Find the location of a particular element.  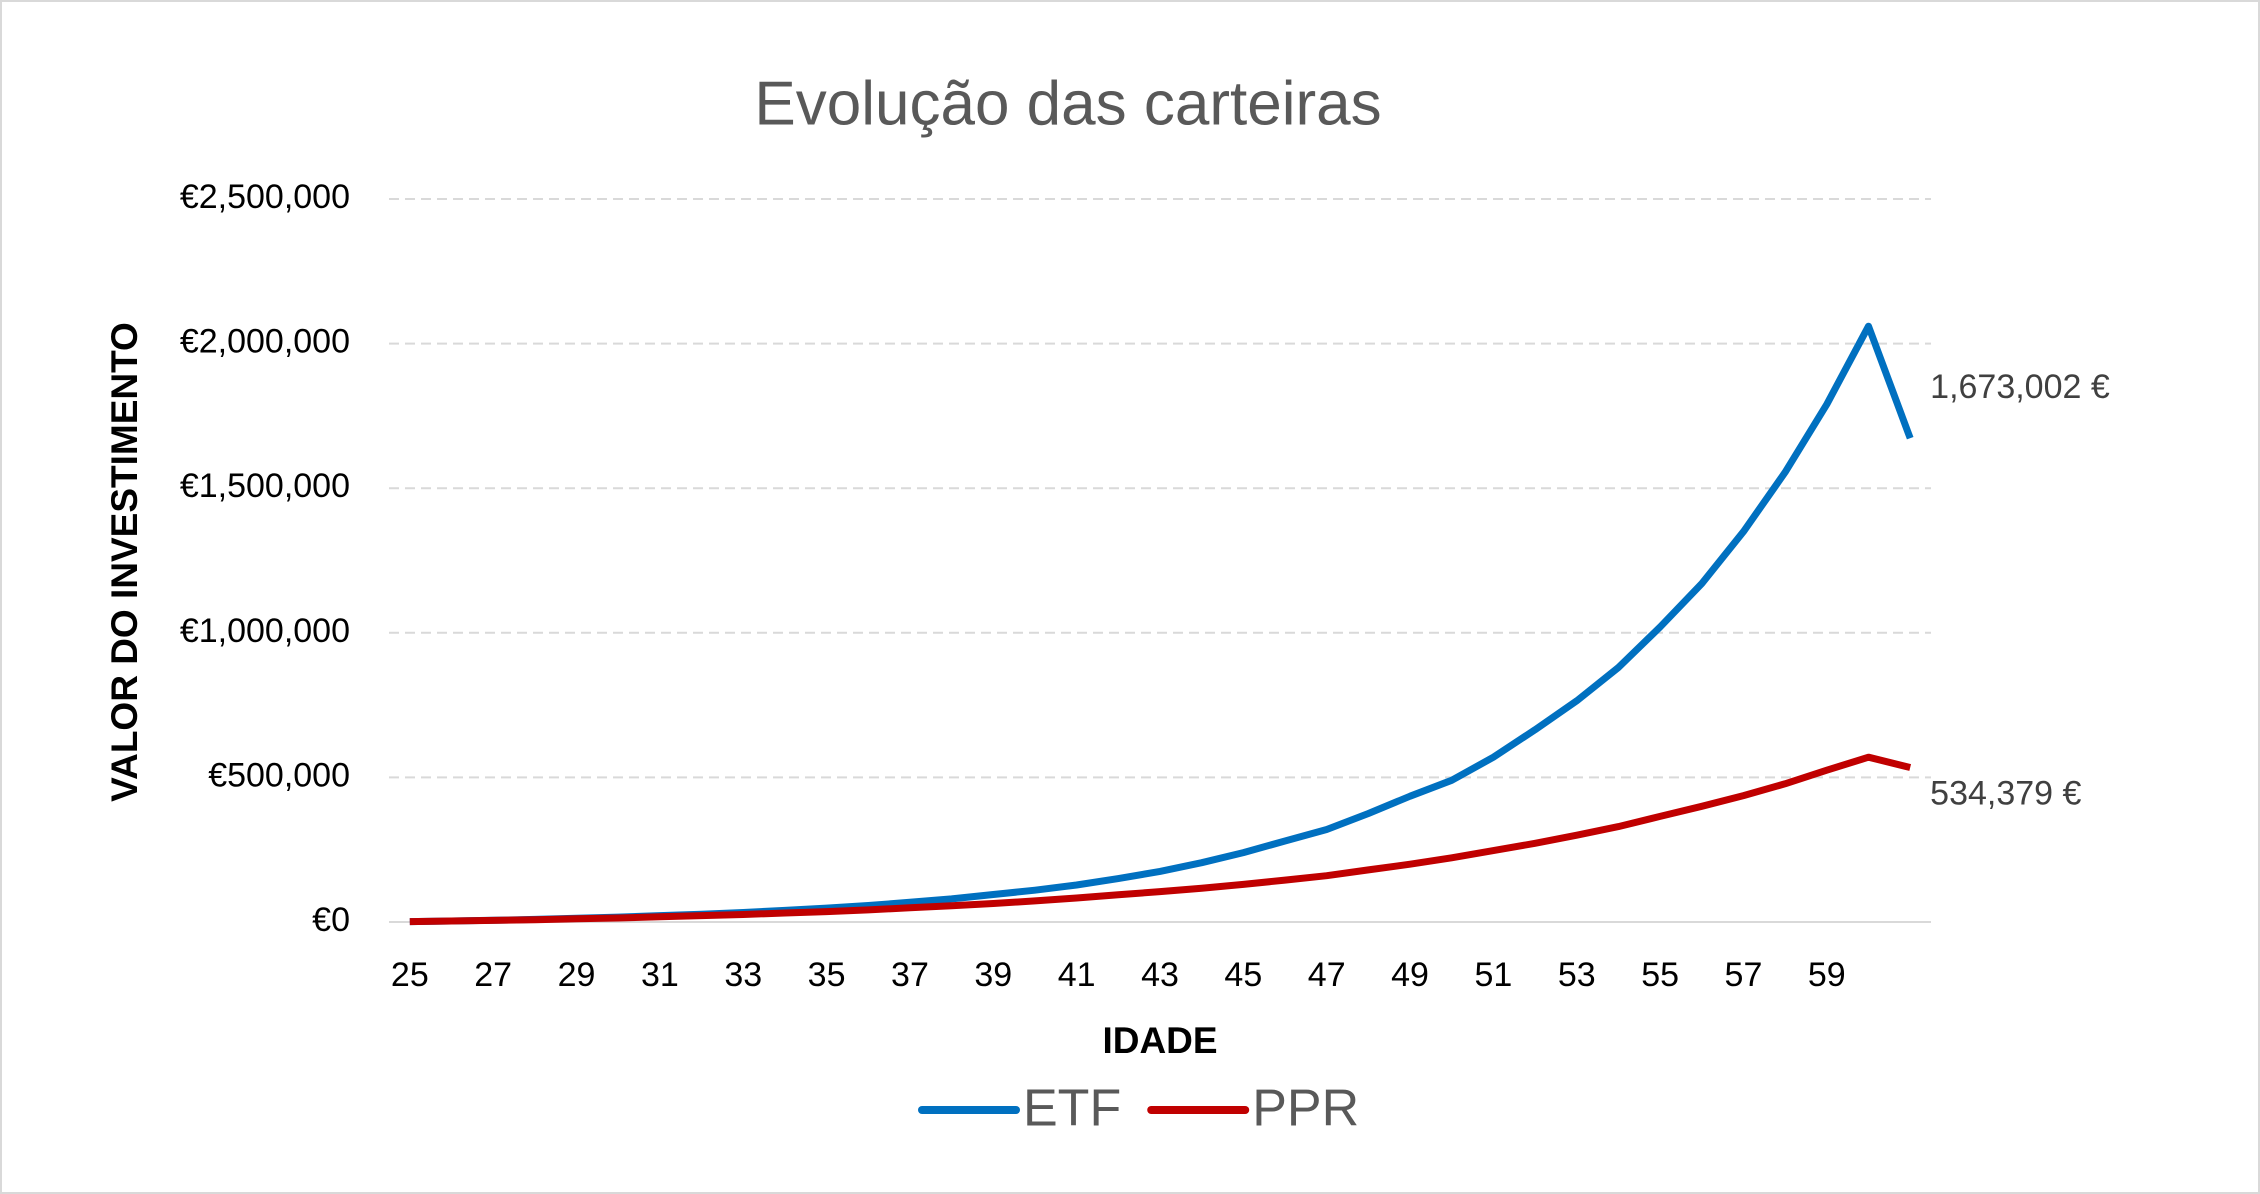

y-tick-label: €2,000,000 is located at coordinates (265, 342).